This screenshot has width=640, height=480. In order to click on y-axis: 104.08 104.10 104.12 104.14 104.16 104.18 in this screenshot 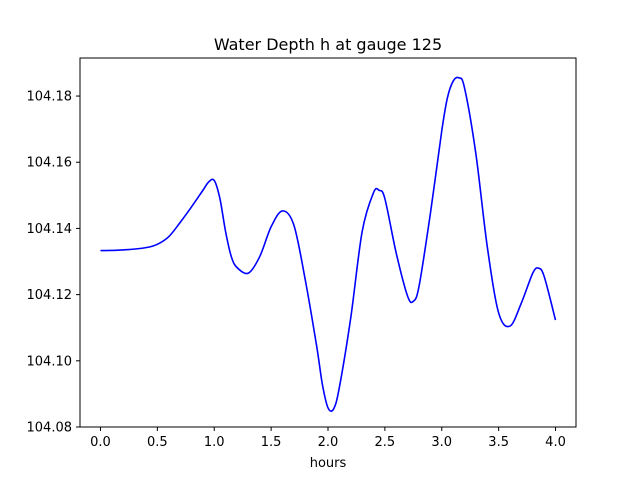, I will do `click(53, 263)`.